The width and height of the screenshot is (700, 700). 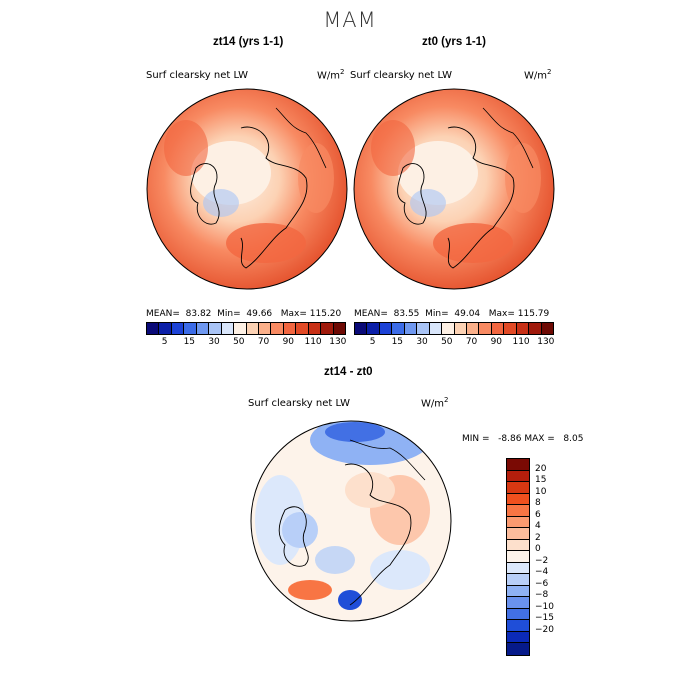 I want to click on colorbar-zt14, so click(x=246, y=328).